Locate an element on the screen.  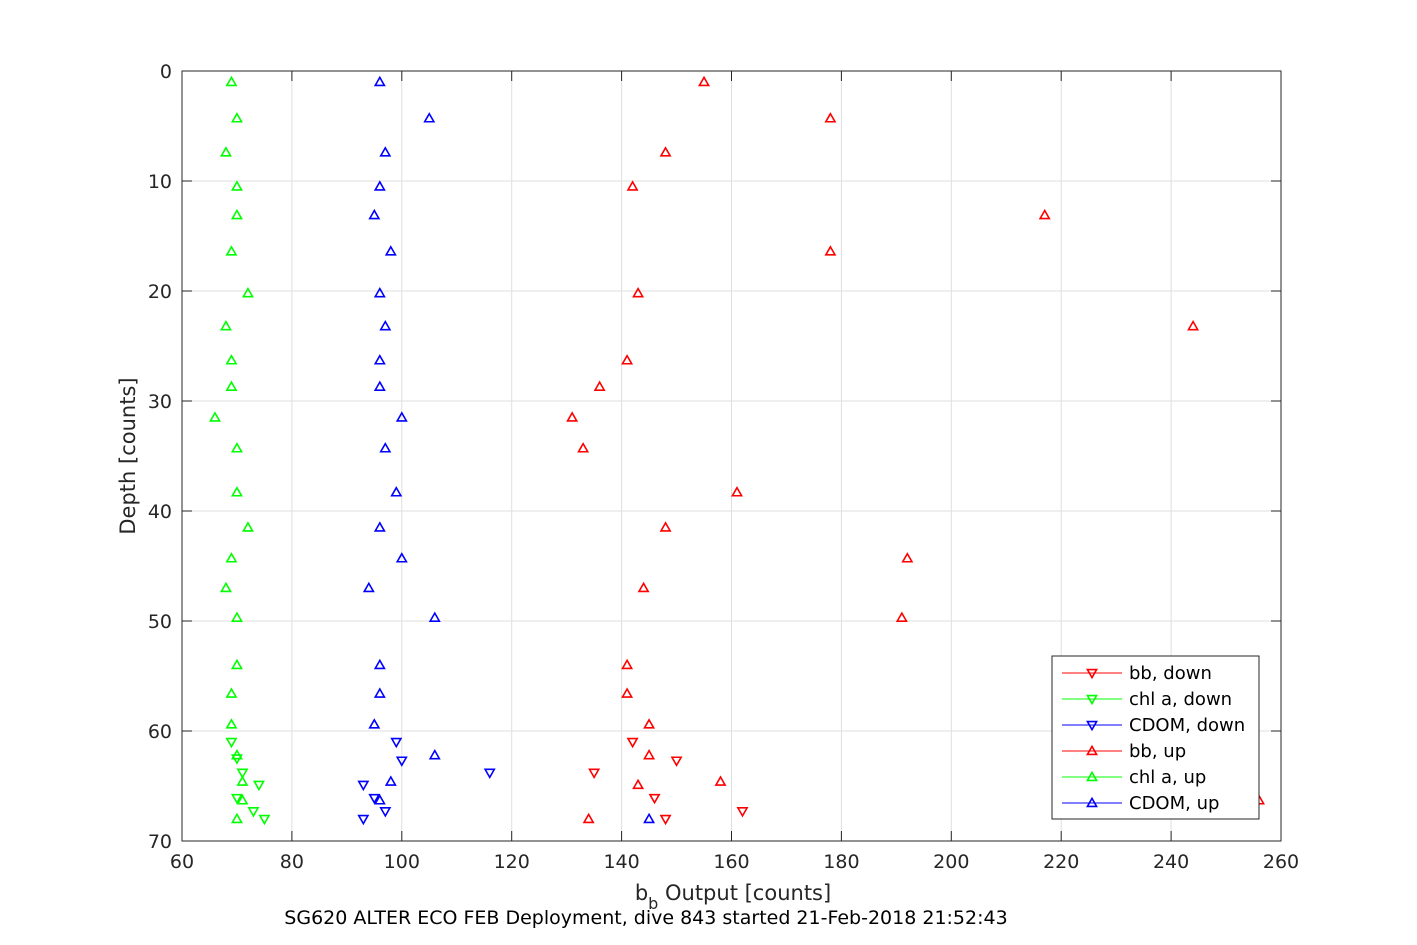
legend-label: CDOM, down is located at coordinates (1187, 725).